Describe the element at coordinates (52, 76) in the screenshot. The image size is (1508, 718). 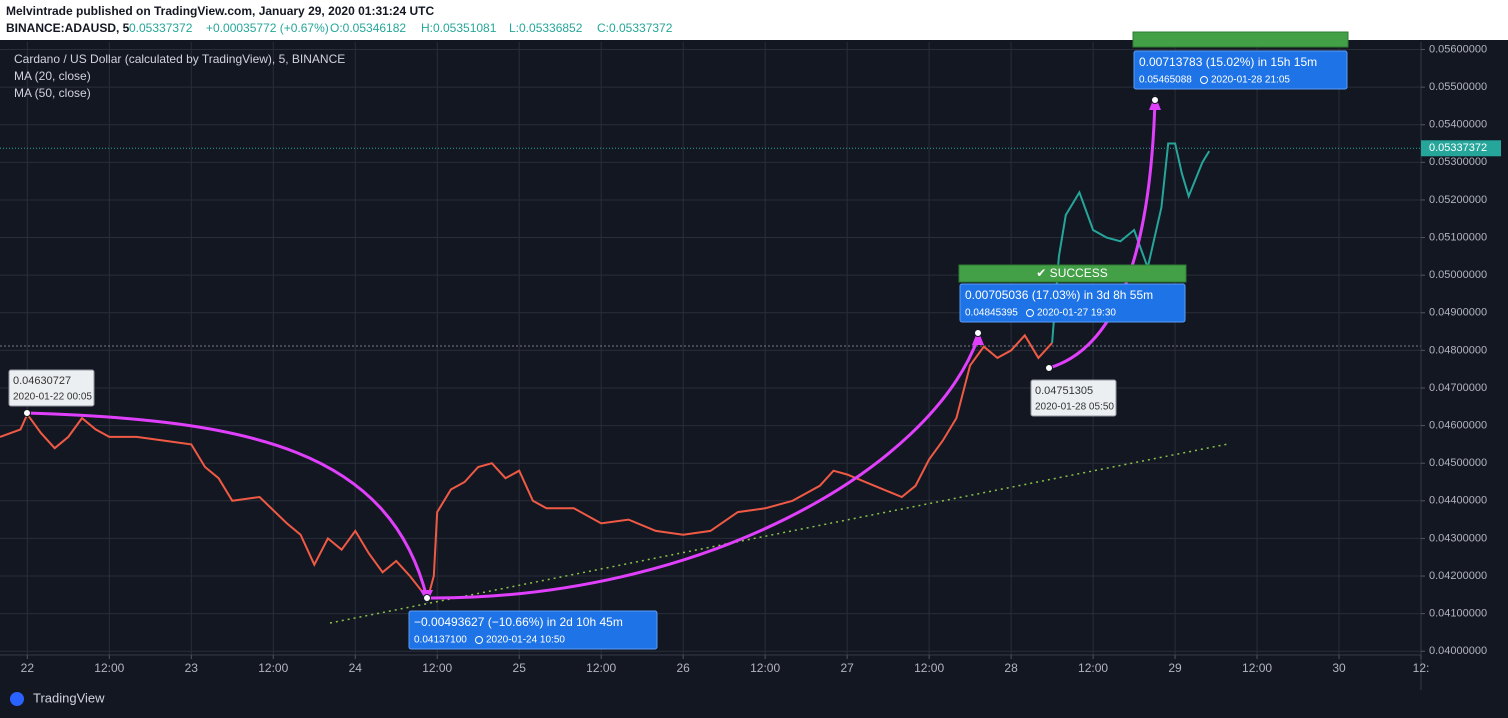
I see `legend-ma20: MA (20, close)` at that location.